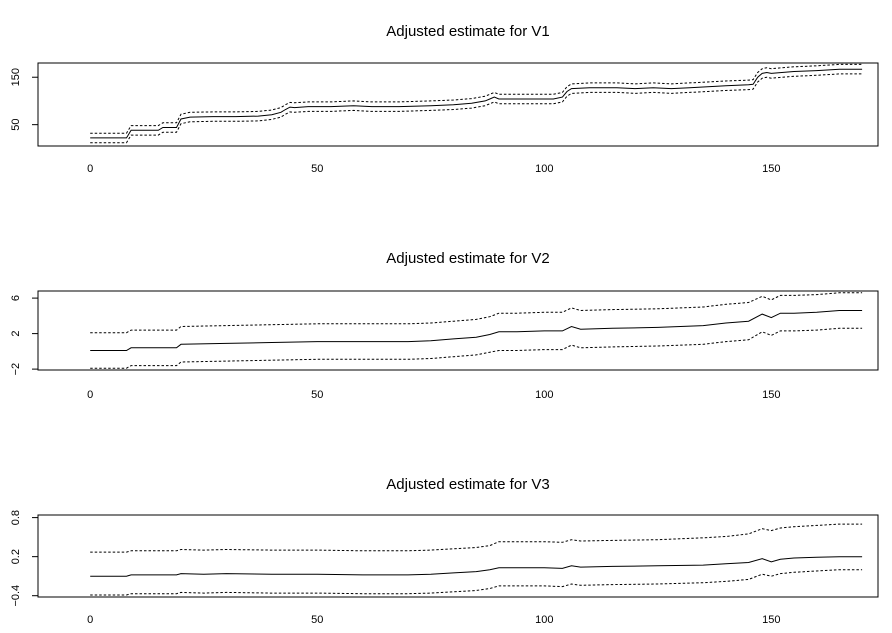 The height and width of the screenshot is (633, 892). I want to click on y-tick-label: 6, so click(16, 298).